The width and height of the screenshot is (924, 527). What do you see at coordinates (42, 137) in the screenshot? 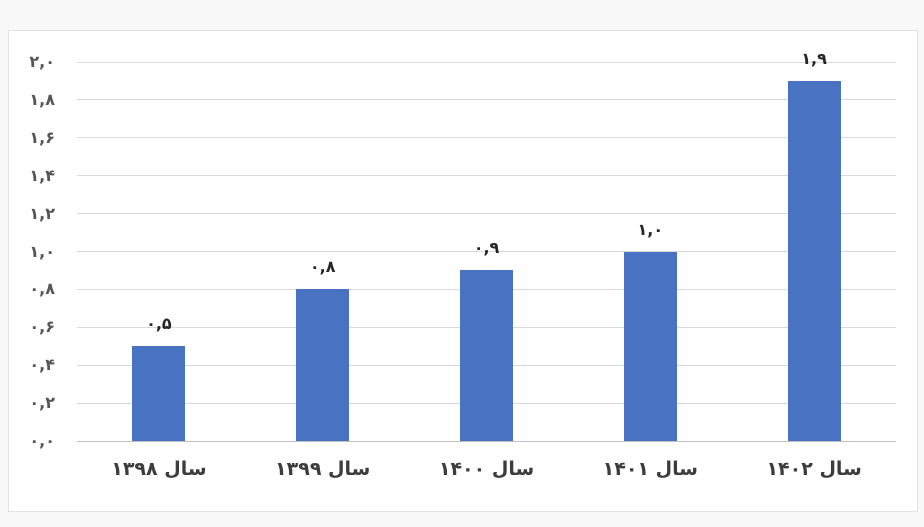
I see `y-axis-tick-label: ۱,۶` at bounding box center [42, 137].